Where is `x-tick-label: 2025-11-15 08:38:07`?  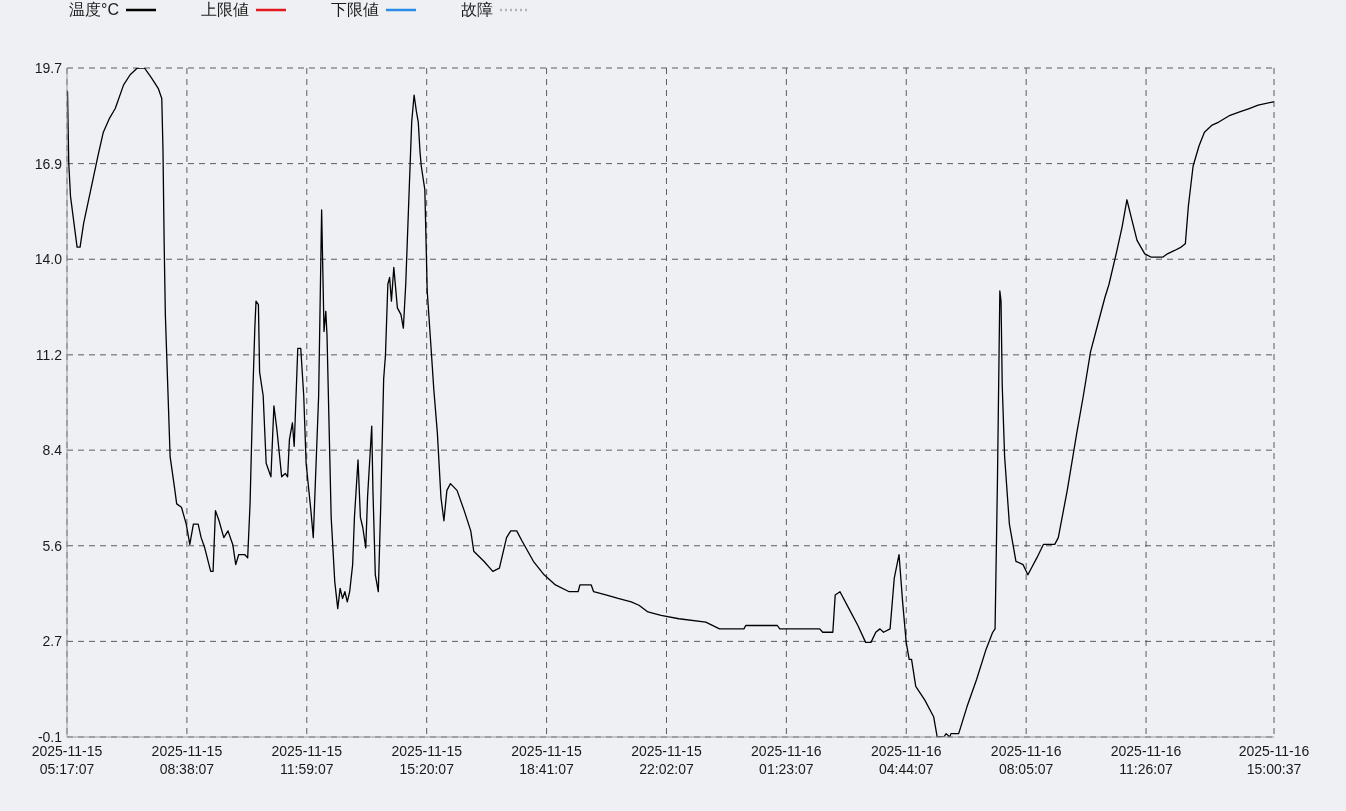
x-tick-label: 2025-11-15 08:38:07 is located at coordinates (187, 760).